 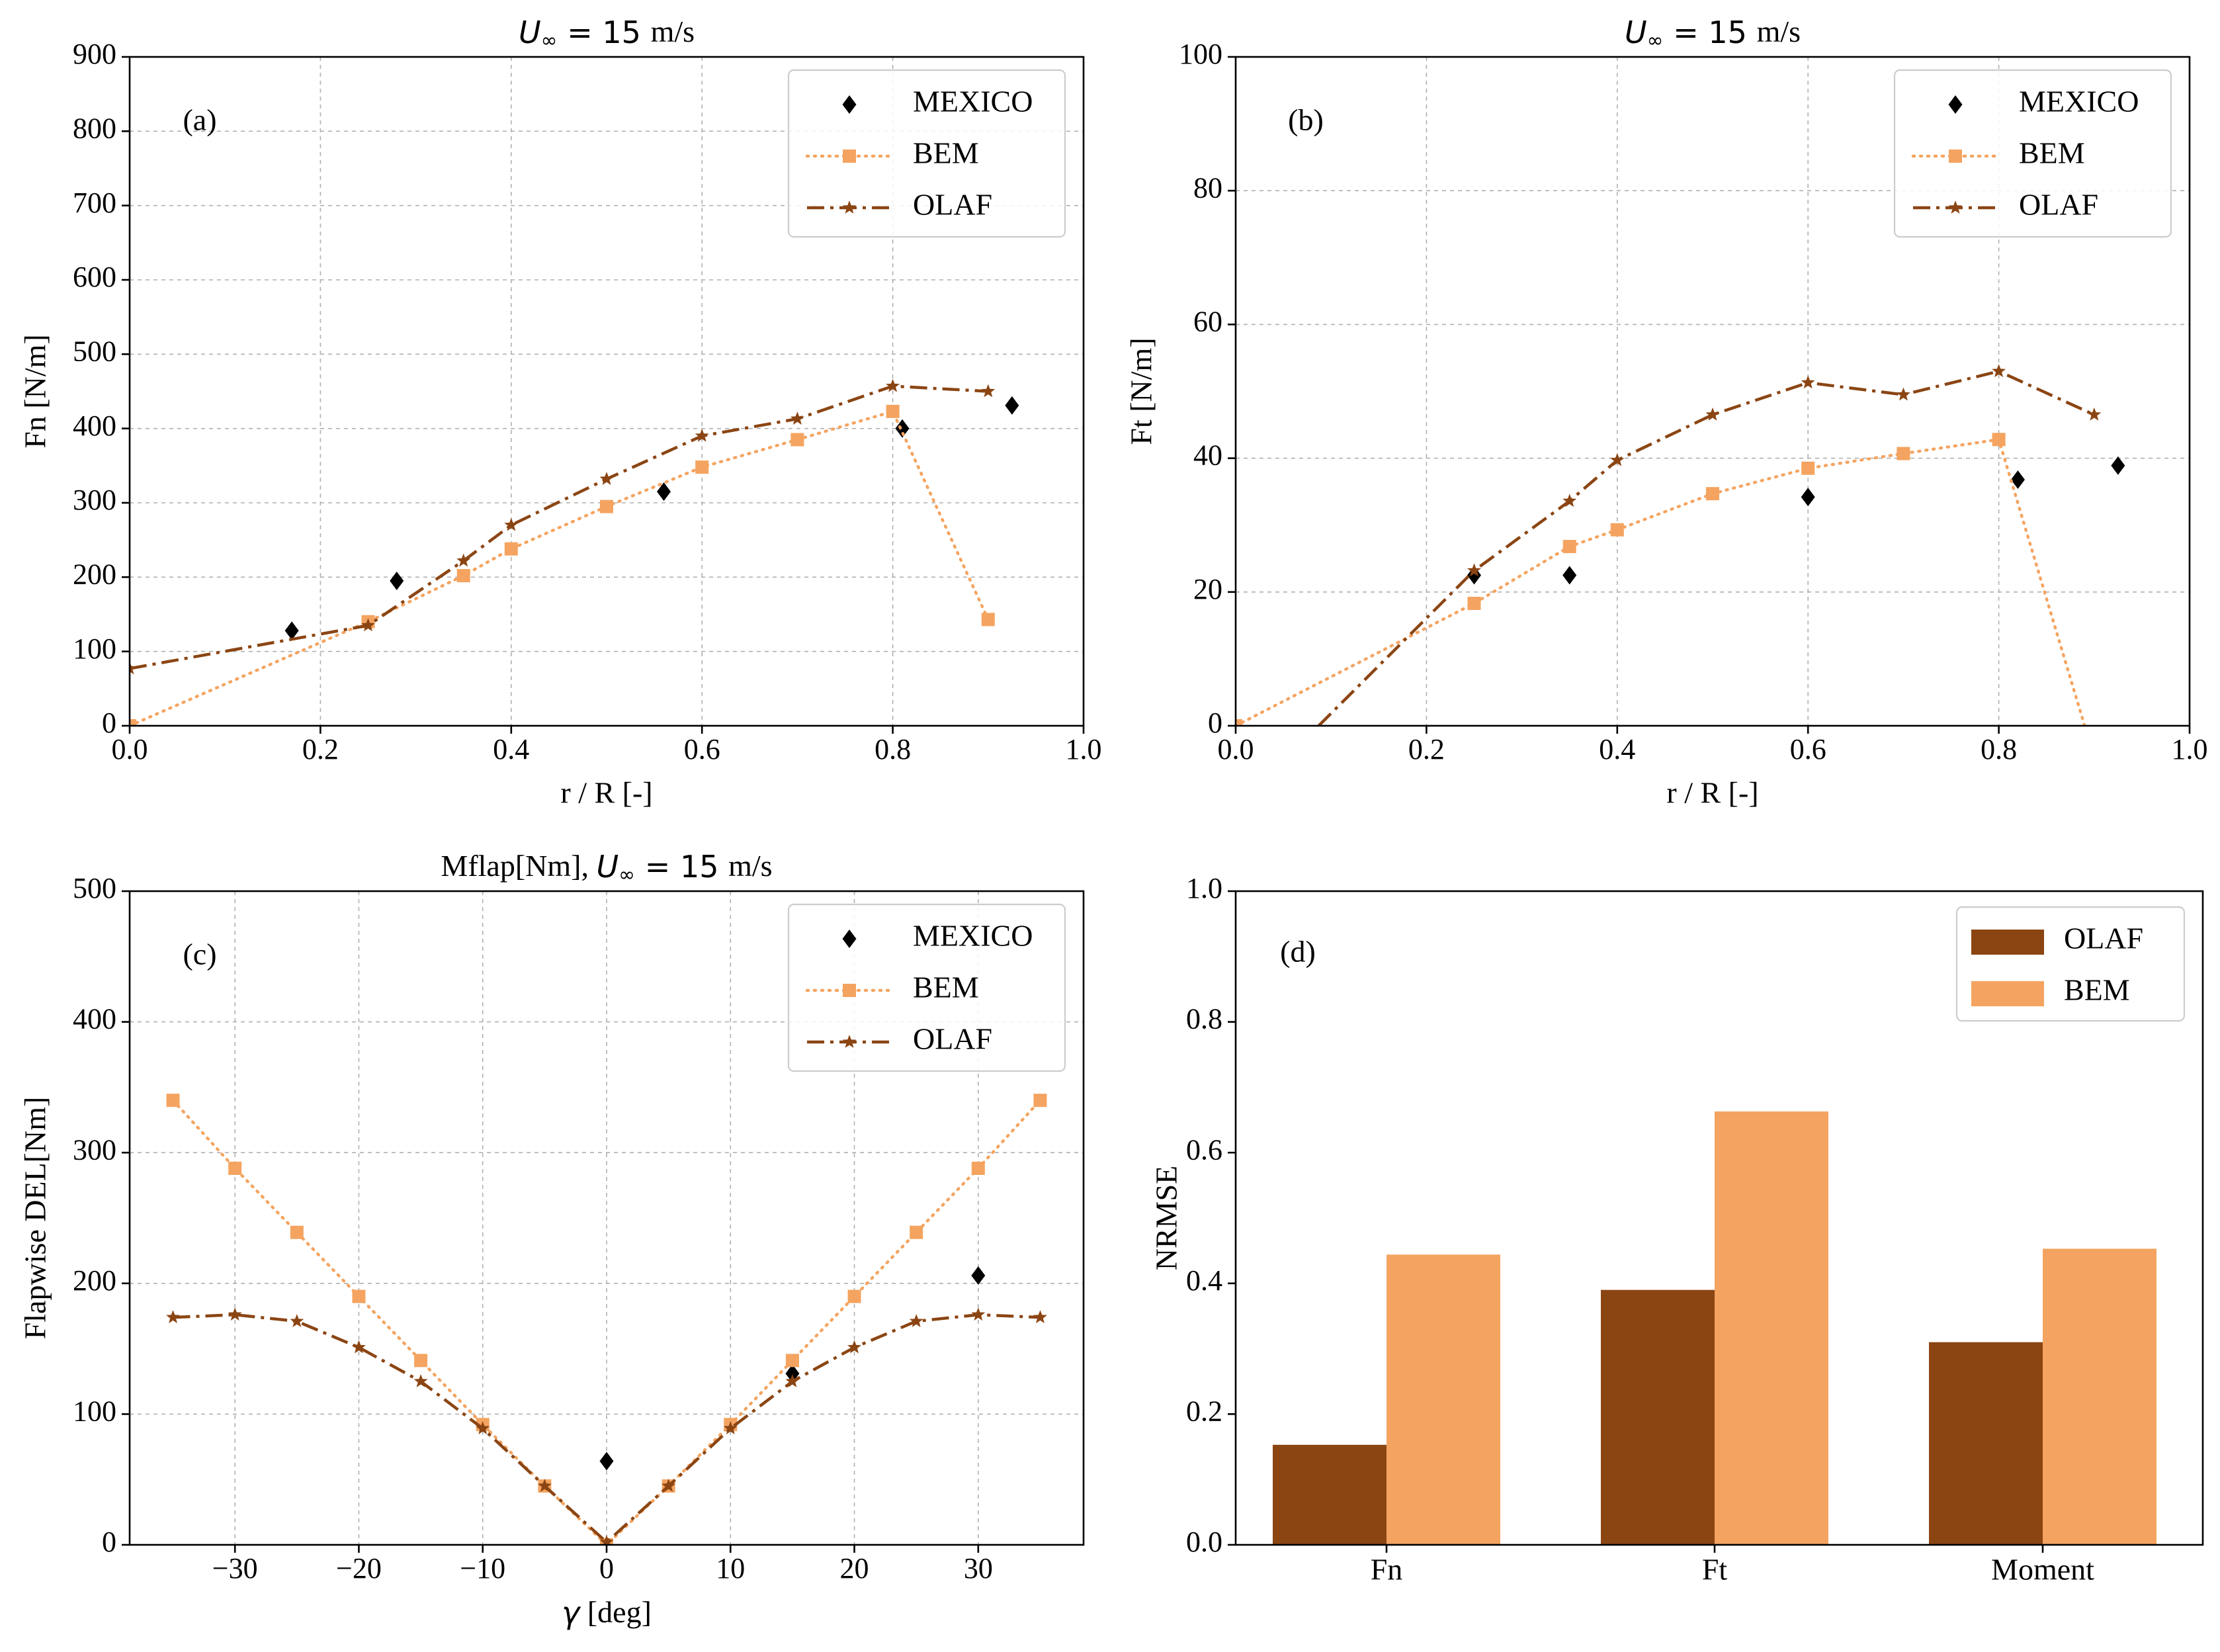 What do you see at coordinates (321, 749) in the screenshot?
I see `x-tick-label: 0.2` at bounding box center [321, 749].